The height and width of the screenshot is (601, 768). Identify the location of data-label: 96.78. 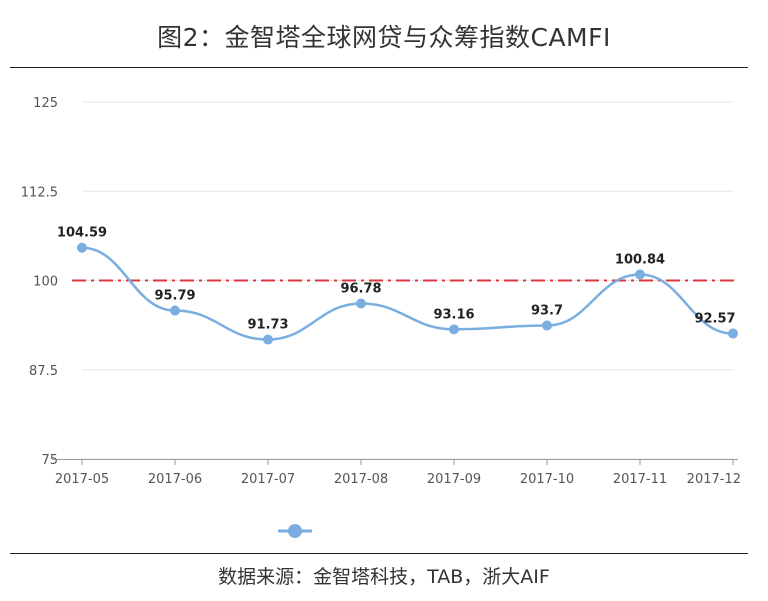
(360, 288).